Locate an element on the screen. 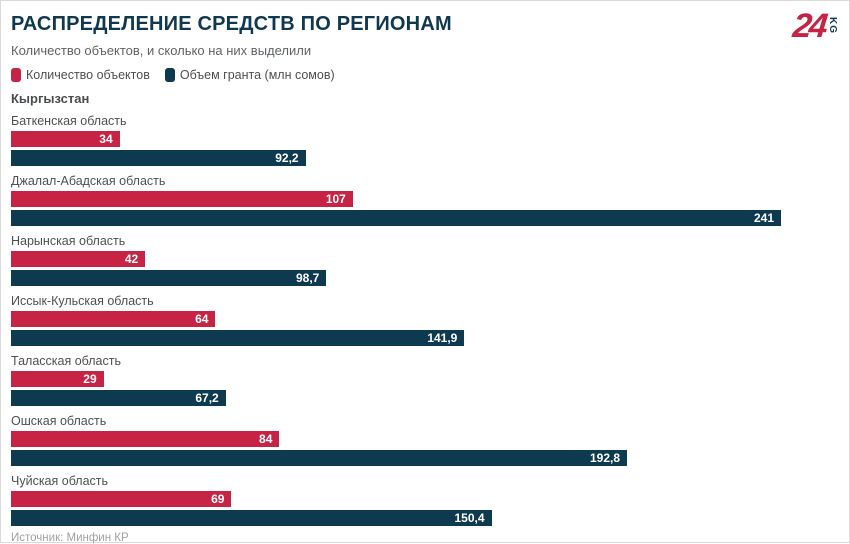 The height and width of the screenshot is (544, 850). bar-value-label: 241 is located at coordinates (763, 218).